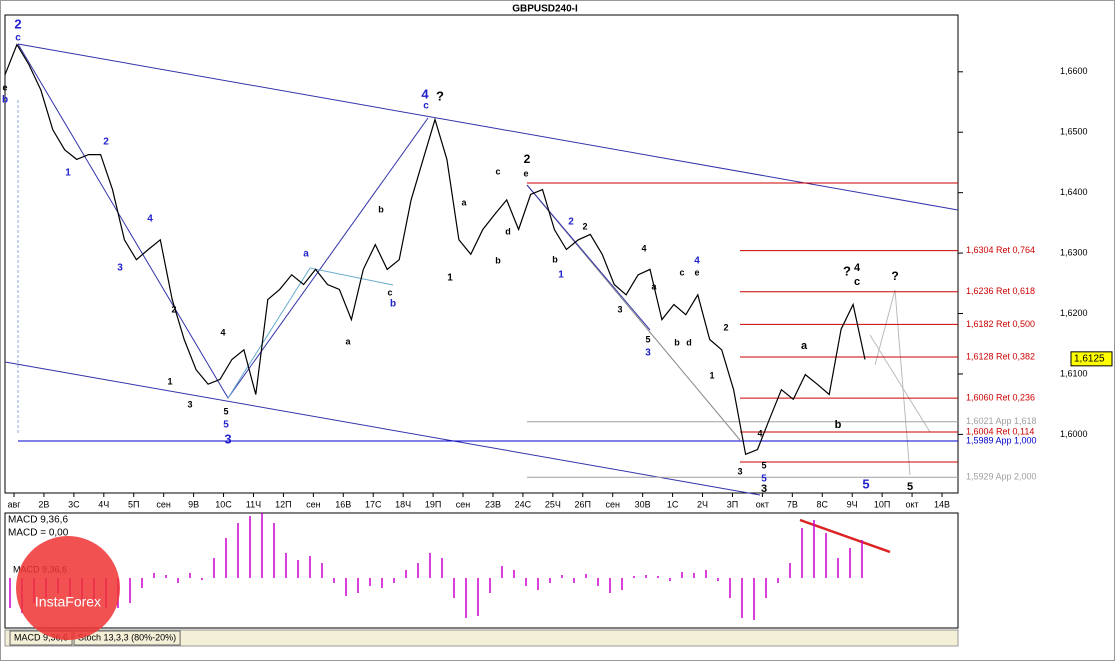 This screenshot has width=1115, height=666. Describe the element at coordinates (1000, 356) in the screenshot. I see `level-label: 1,6128 Ret 0,382` at that location.